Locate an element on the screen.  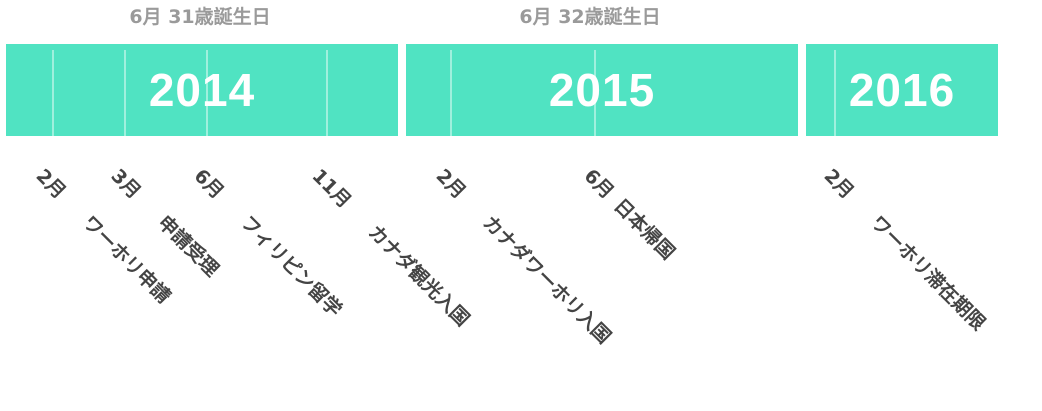
year-label-2016: 2016 is located at coordinates (902, 90).